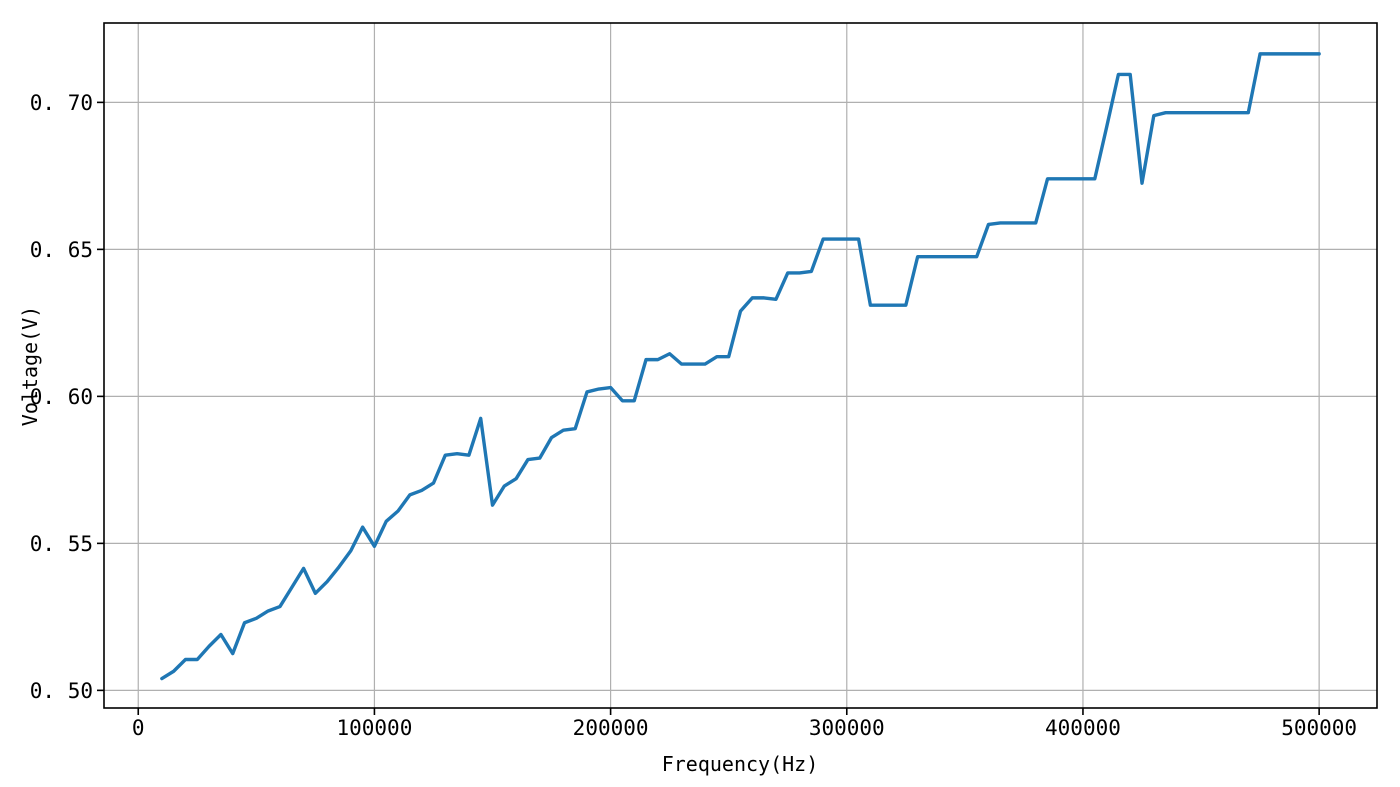  What do you see at coordinates (138, 728) in the screenshot?
I see `x-tick-label: 0` at bounding box center [138, 728].